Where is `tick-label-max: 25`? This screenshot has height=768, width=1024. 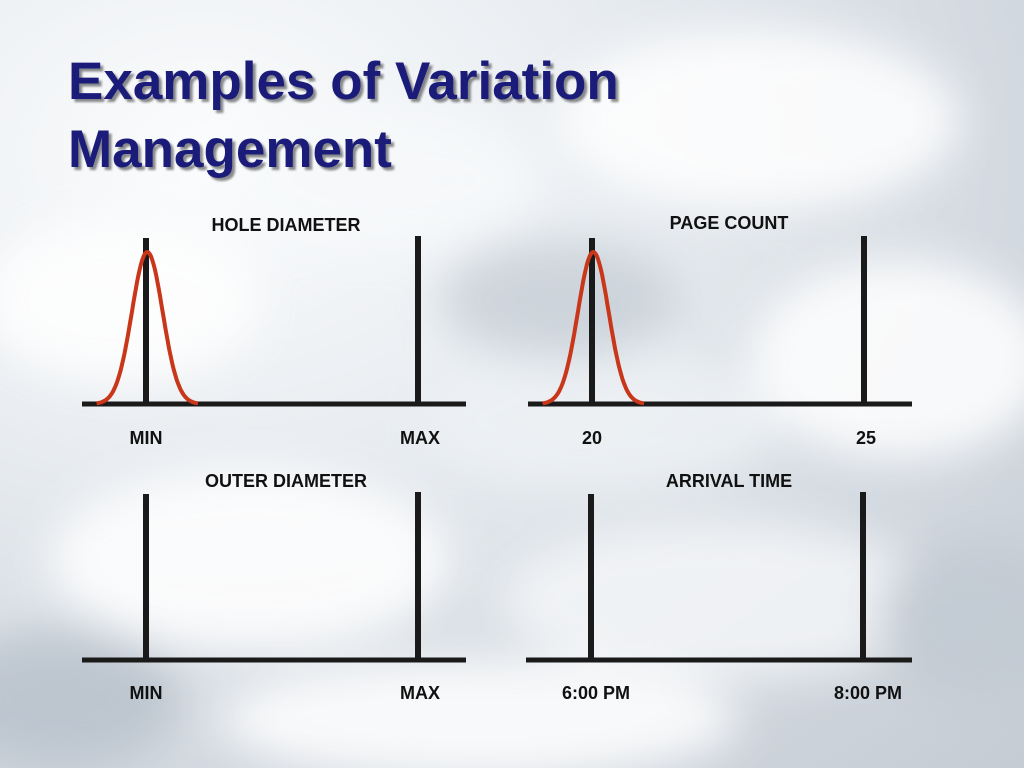
tick-label-max: 25 is located at coordinates (866, 438).